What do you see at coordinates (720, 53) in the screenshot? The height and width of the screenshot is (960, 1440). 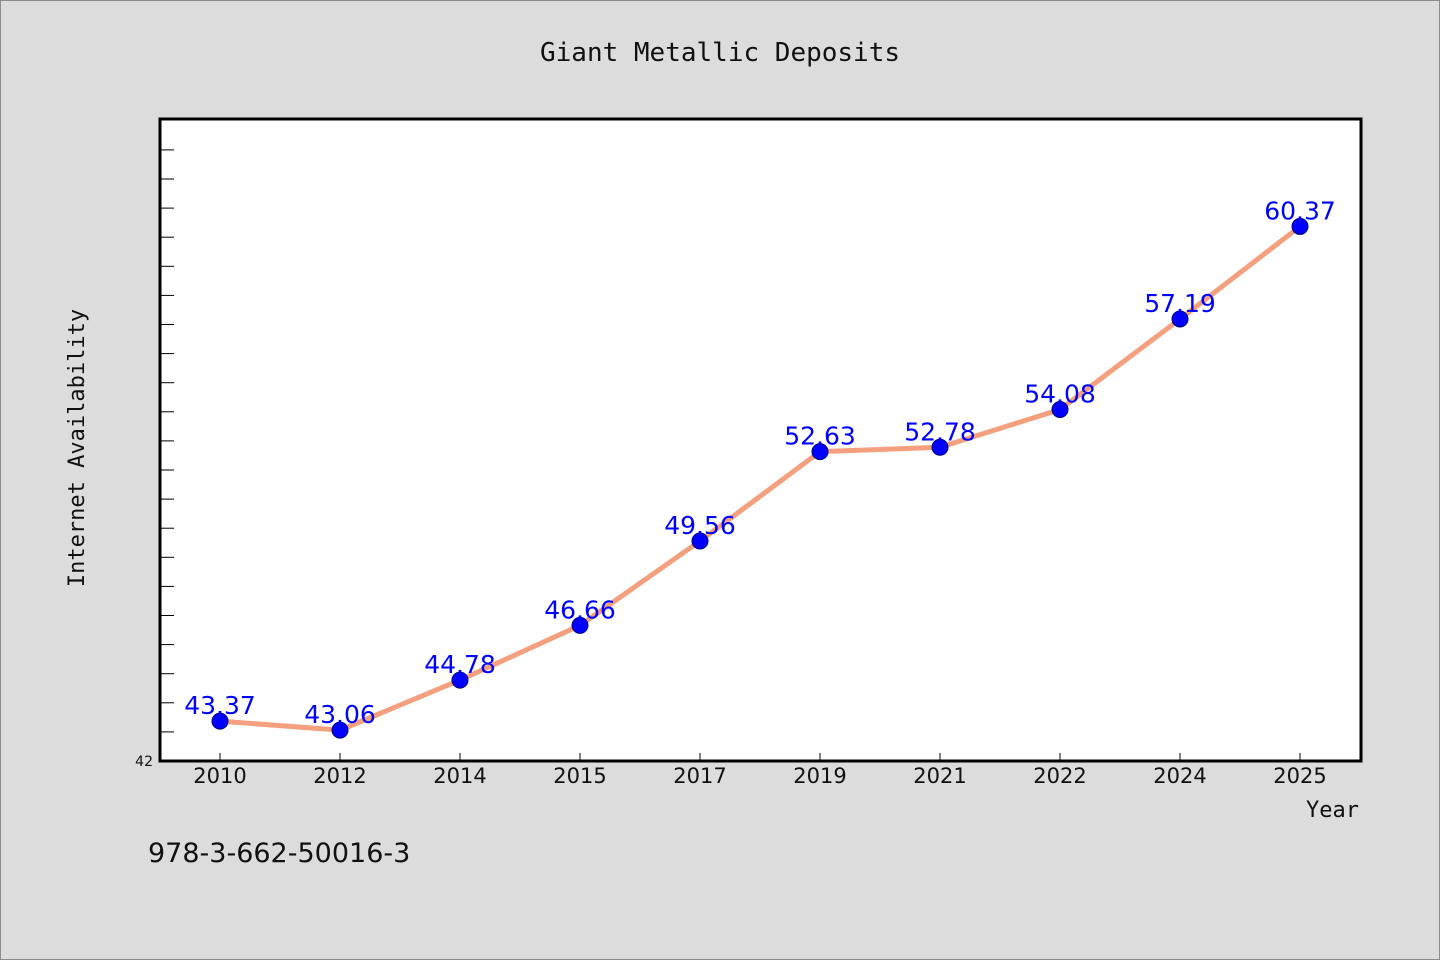 I see `chart-title: Giant Metallic Deposits` at bounding box center [720, 53].